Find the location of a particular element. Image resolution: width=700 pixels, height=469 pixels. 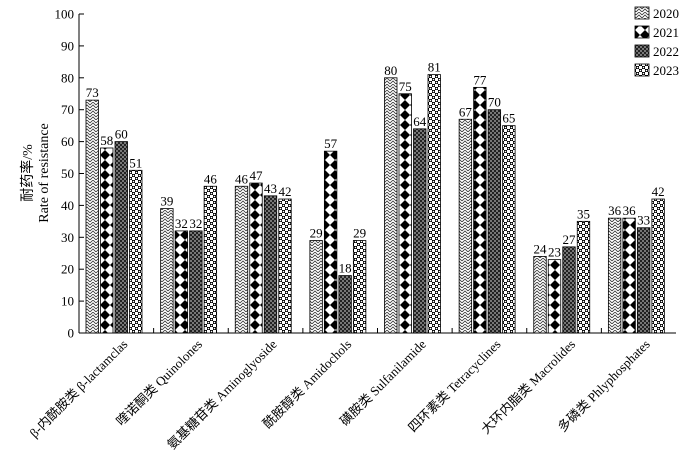

legend: 2020 2021 2022 2023 is located at coordinates (656, 42).